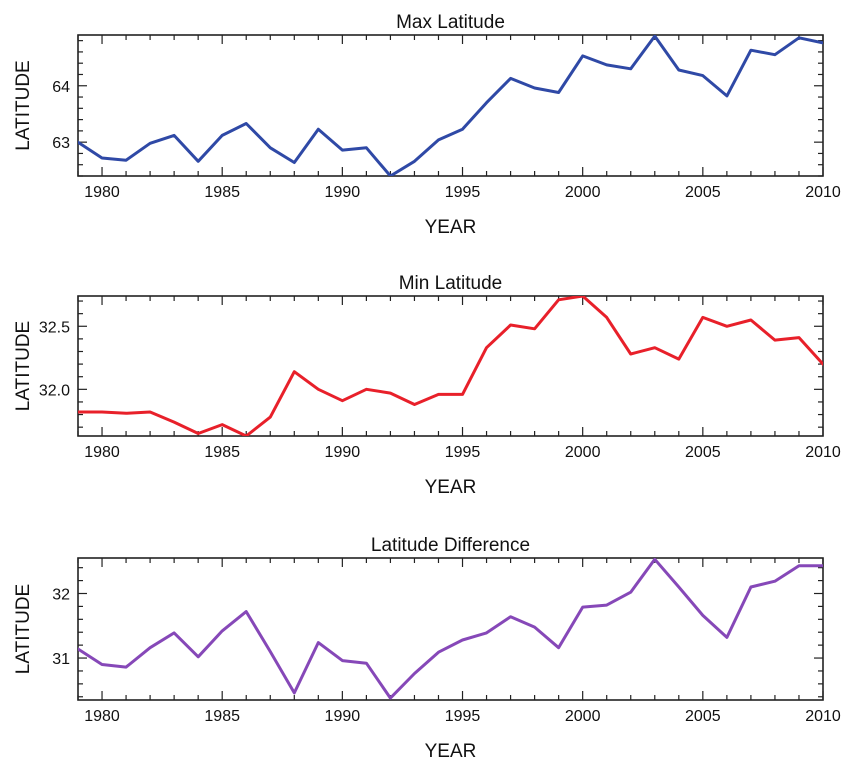 This screenshot has width=844, height=757. Describe the element at coordinates (451, 283) in the screenshot. I see `chart-title: Min Latitude` at that location.